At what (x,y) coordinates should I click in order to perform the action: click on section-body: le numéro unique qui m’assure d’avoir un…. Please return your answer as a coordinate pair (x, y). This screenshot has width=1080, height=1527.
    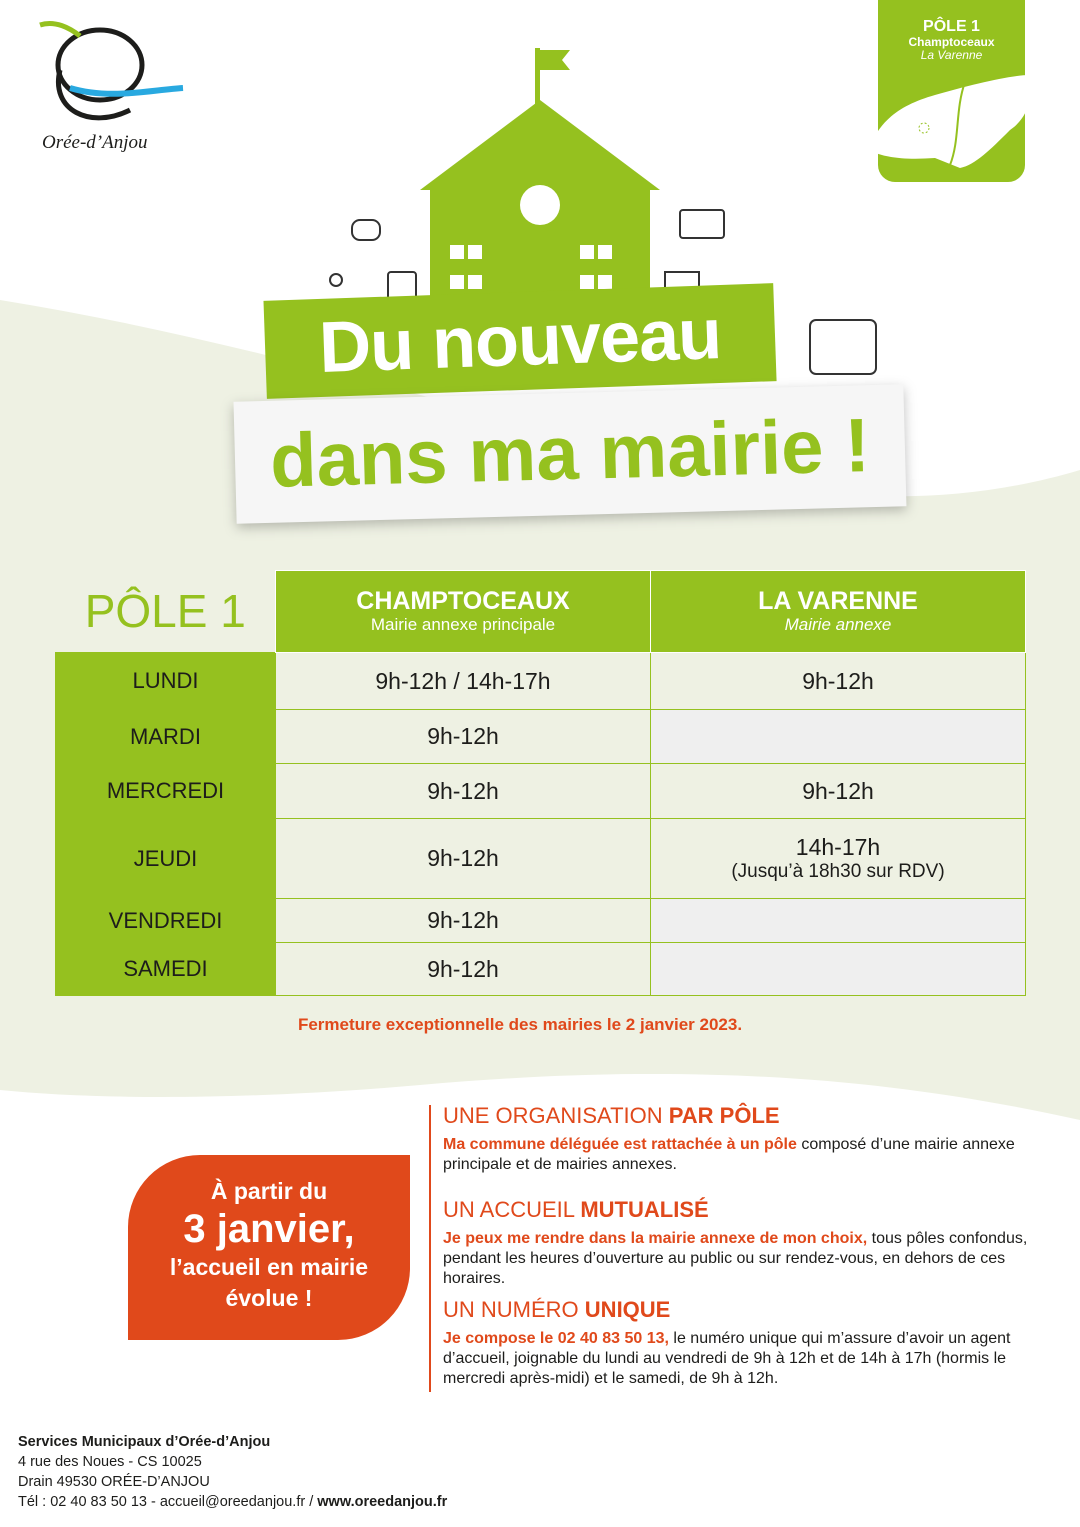
    Looking at the image, I should click on (727, 1358).